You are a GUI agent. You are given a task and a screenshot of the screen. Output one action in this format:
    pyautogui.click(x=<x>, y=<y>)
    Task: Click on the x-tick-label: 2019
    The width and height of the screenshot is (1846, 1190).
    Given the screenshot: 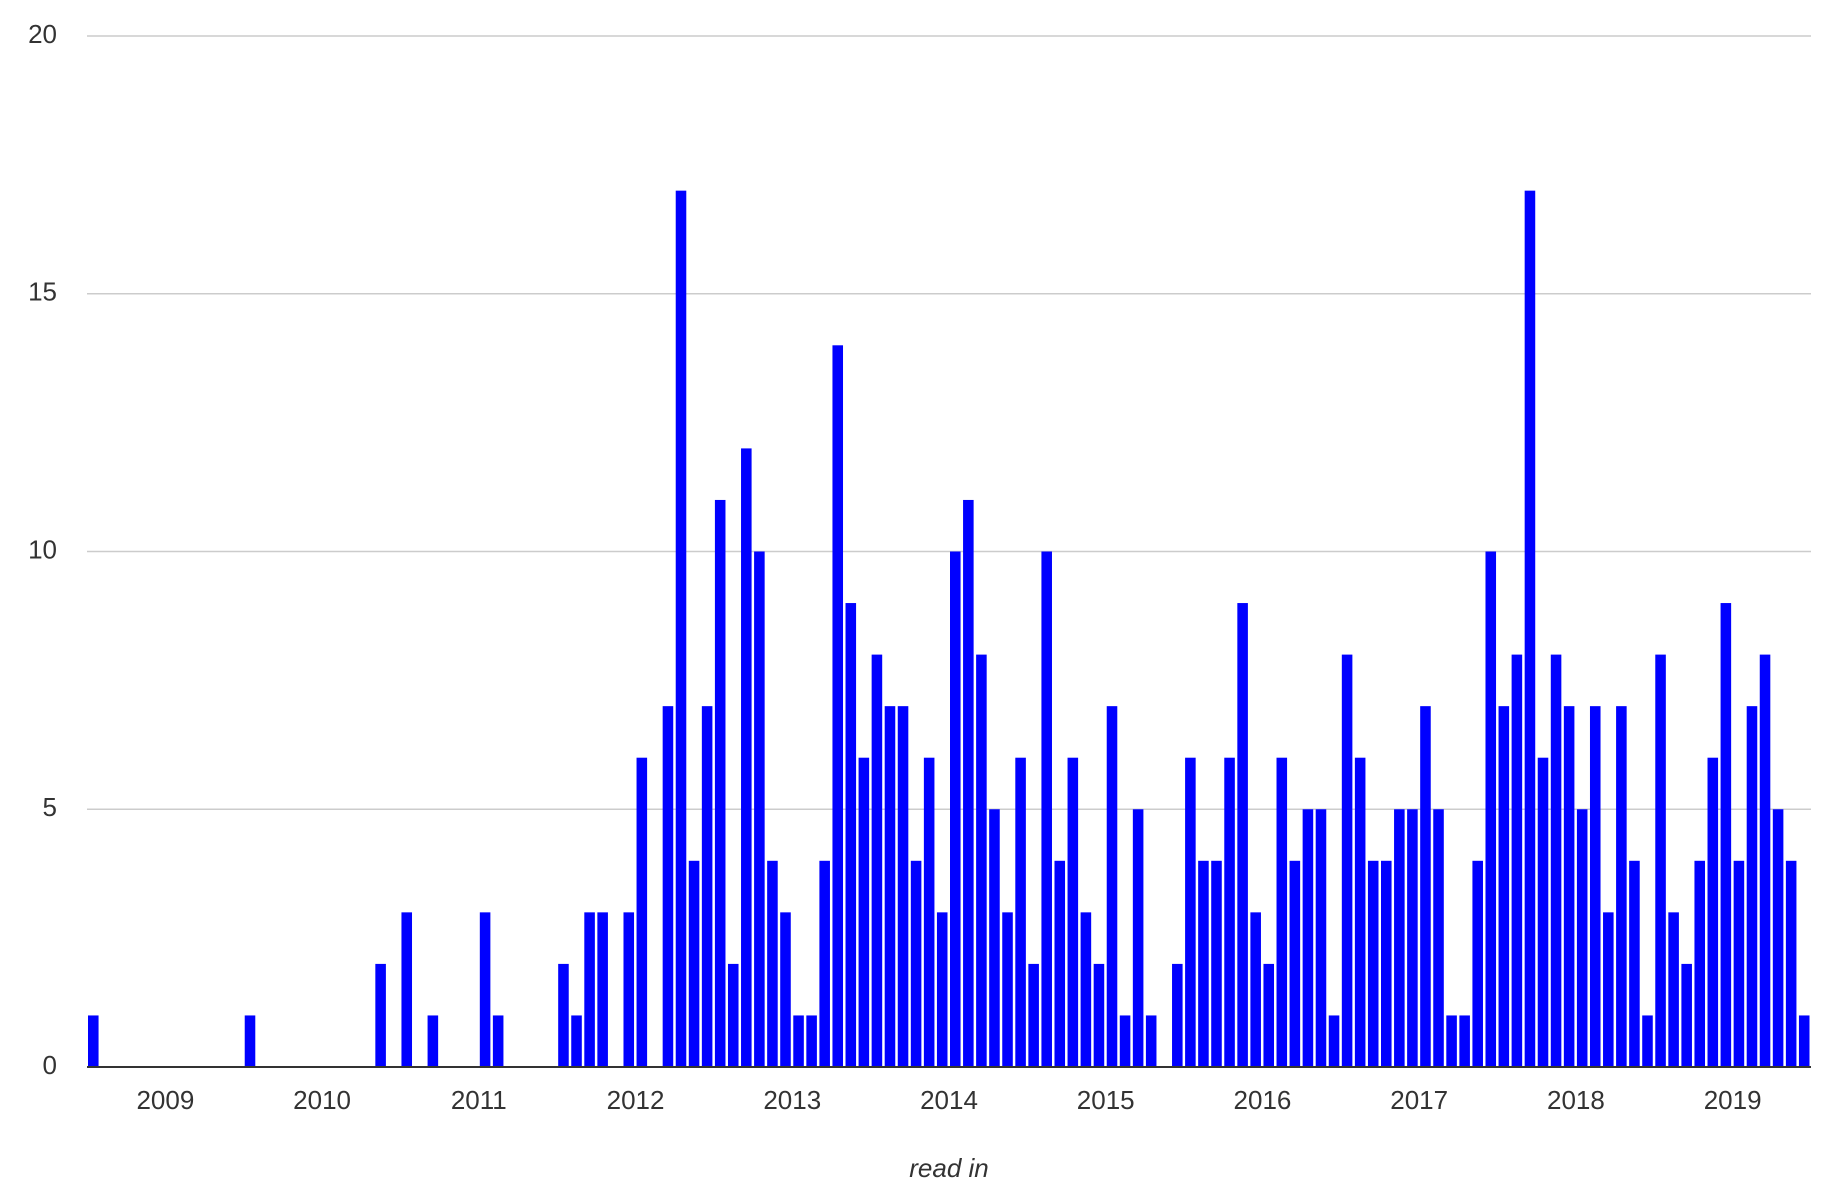 What is the action you would take?
    pyautogui.click(x=1733, y=1100)
    